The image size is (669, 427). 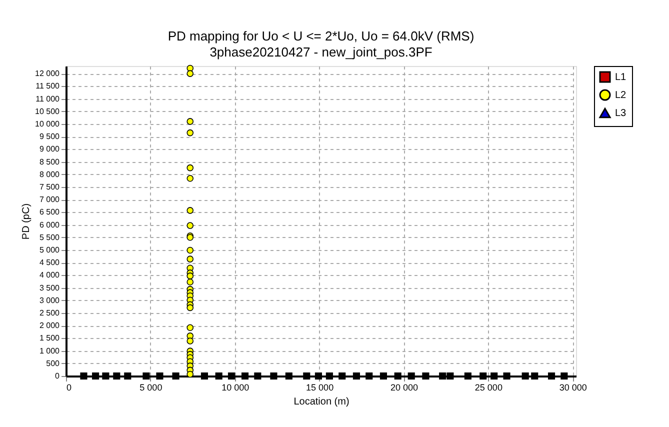 I want to click on y-tick-label: 2 500, so click(x=49, y=313).